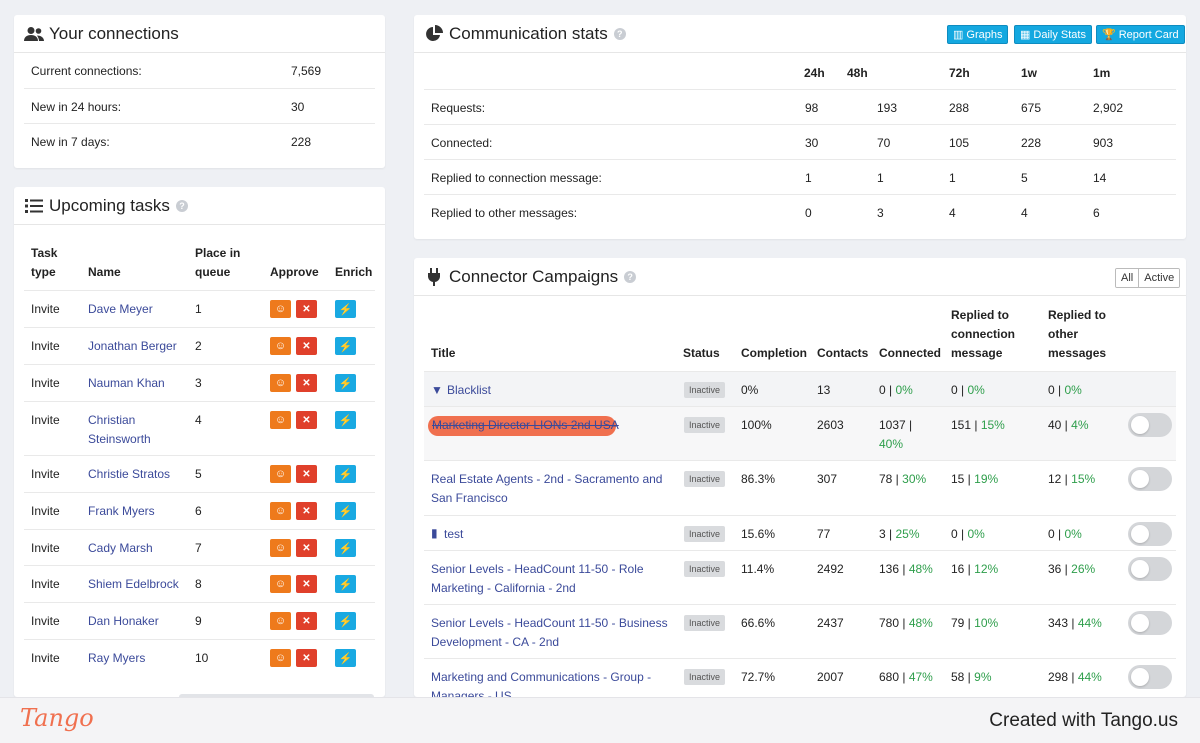 The height and width of the screenshot is (743, 1200). I want to click on stat-row: Replied to other messages: 0 3 4 4 6, so click(800, 211).